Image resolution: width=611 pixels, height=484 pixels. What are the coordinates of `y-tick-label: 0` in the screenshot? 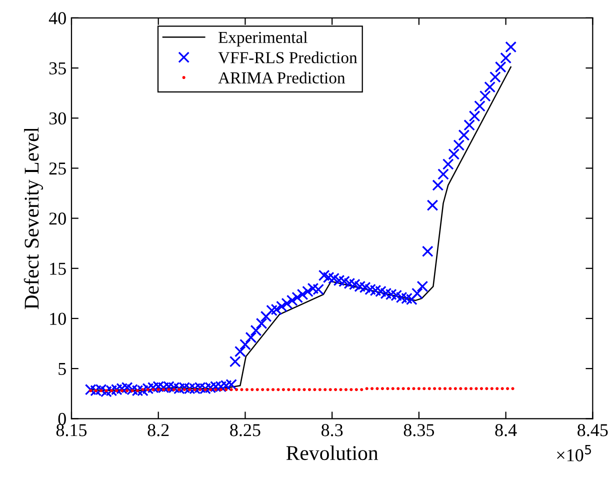 It's located at (62, 419).